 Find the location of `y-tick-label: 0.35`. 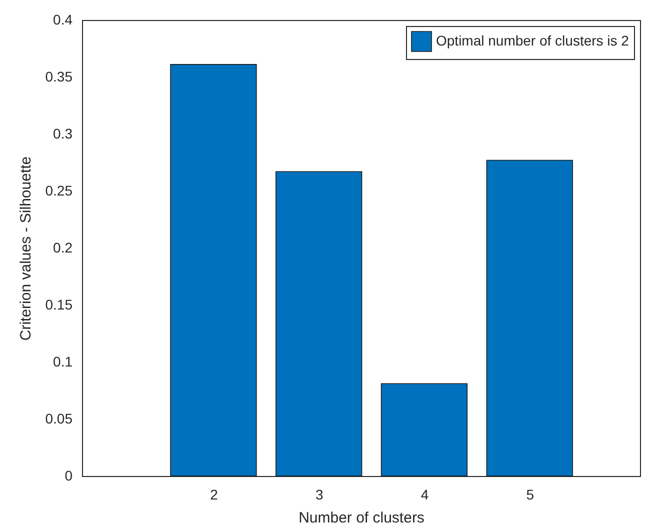

y-tick-label: 0.35 is located at coordinates (59, 76).